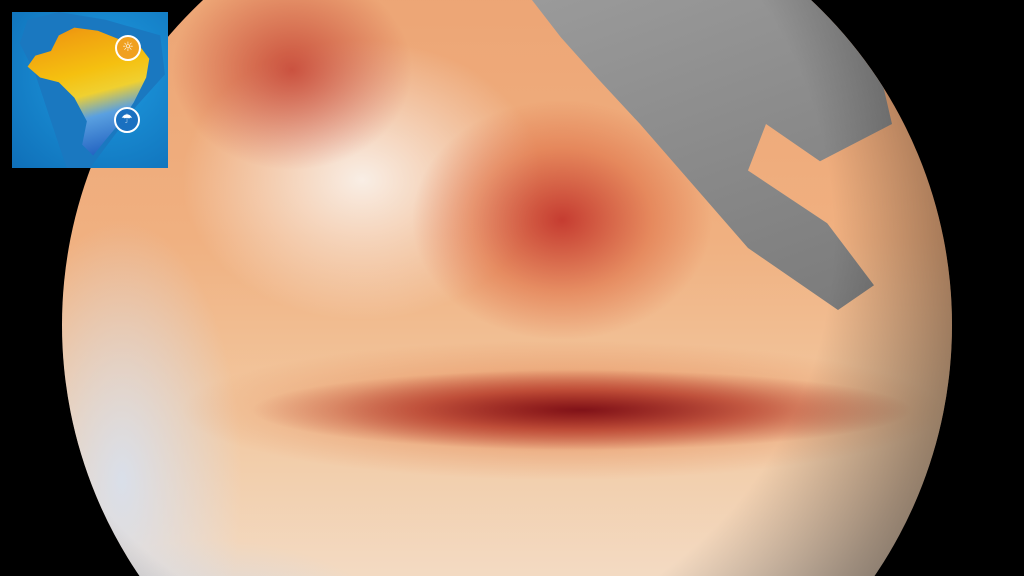  Describe the element at coordinates (127, 120) in the screenshot. I see `rain-cloud-icon: ☂` at that location.